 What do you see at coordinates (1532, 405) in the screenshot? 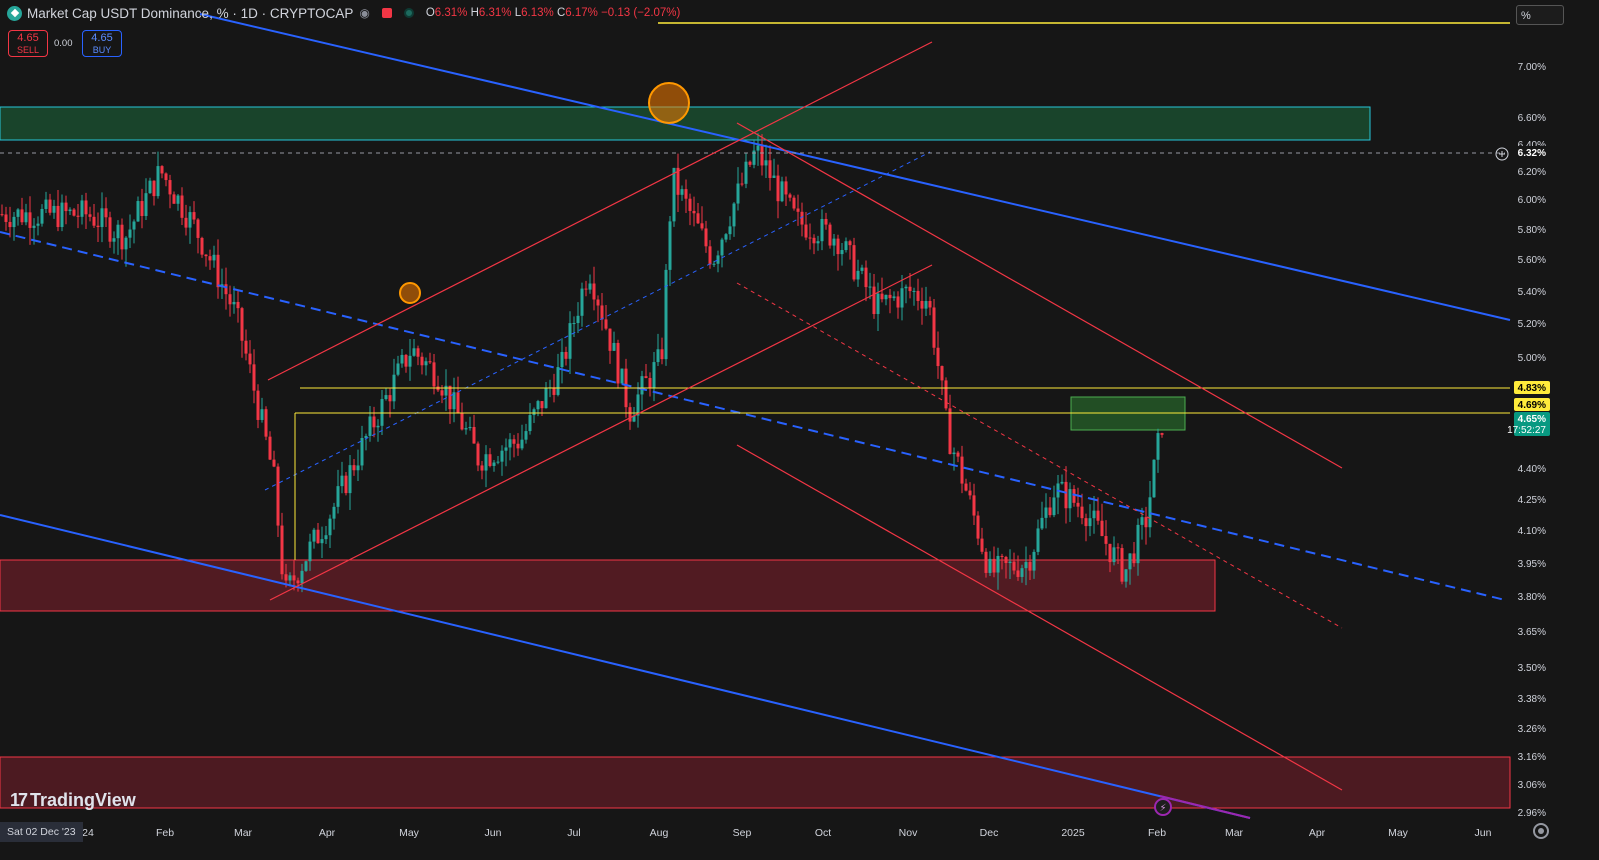
I see `price-marker-label: 4.69%` at bounding box center [1532, 405].